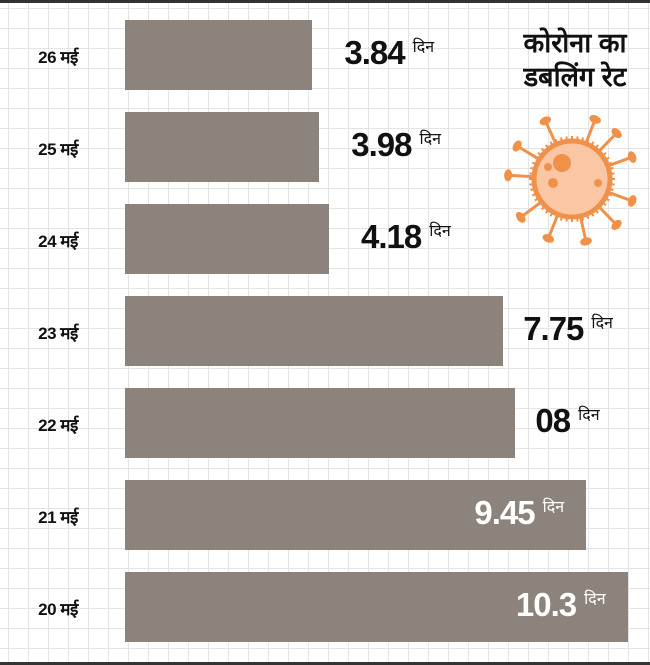  What do you see at coordinates (325, 1) in the screenshot?
I see `top-rule` at bounding box center [325, 1].